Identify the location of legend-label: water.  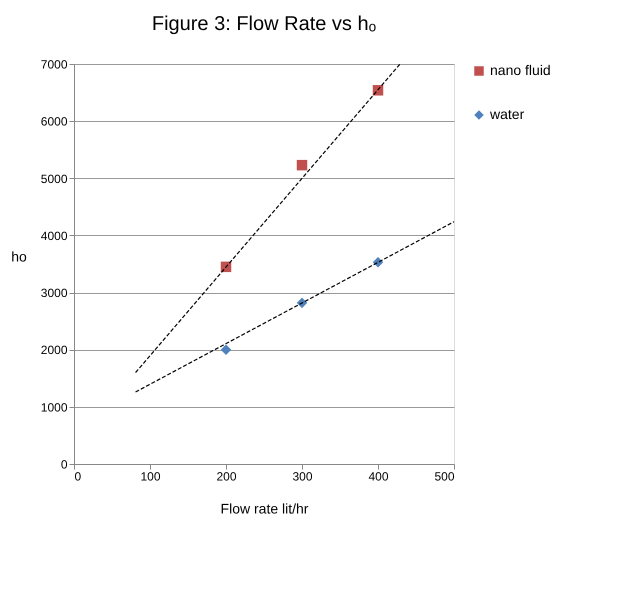
(507, 114).